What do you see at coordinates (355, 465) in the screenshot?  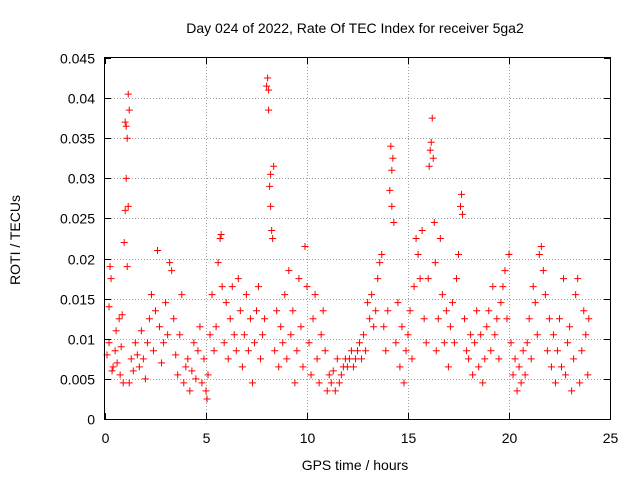 I see `x-axis-label: GPS time / hours` at bounding box center [355, 465].